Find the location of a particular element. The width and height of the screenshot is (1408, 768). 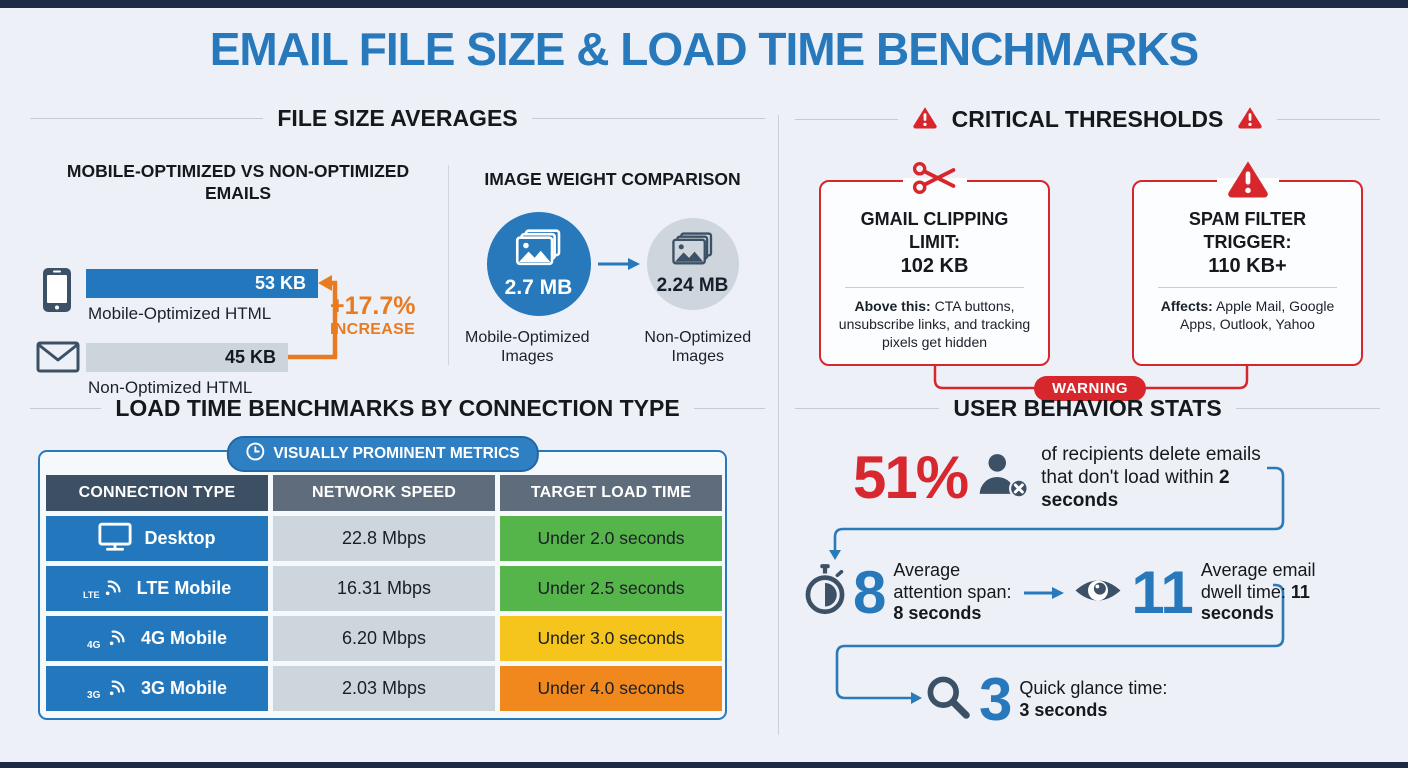

stat-text: Average attention span: 8 seconds is located at coordinates (954, 593).